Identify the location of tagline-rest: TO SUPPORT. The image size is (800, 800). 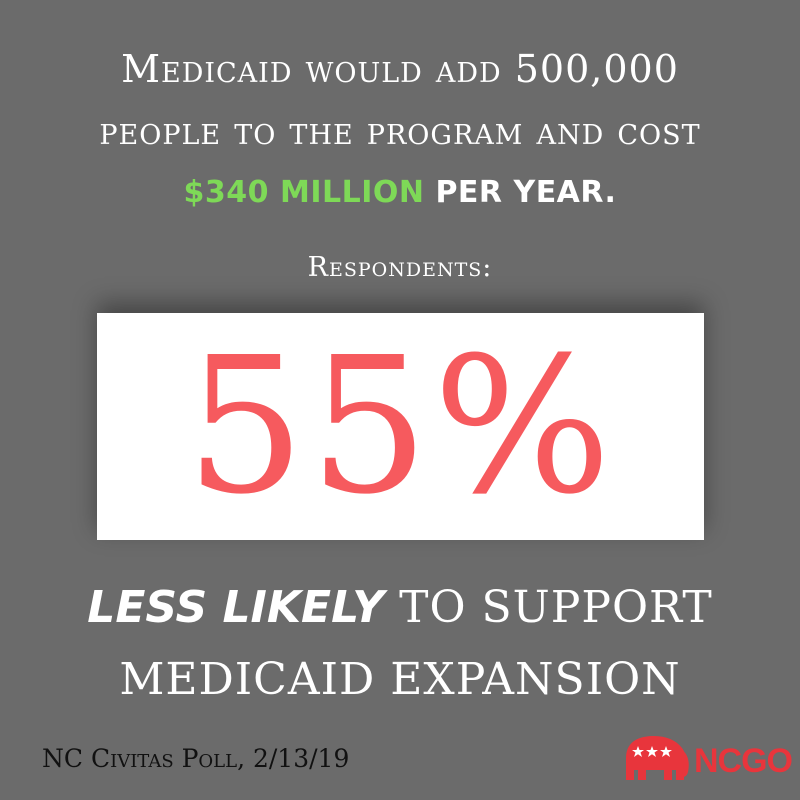
(548, 607).